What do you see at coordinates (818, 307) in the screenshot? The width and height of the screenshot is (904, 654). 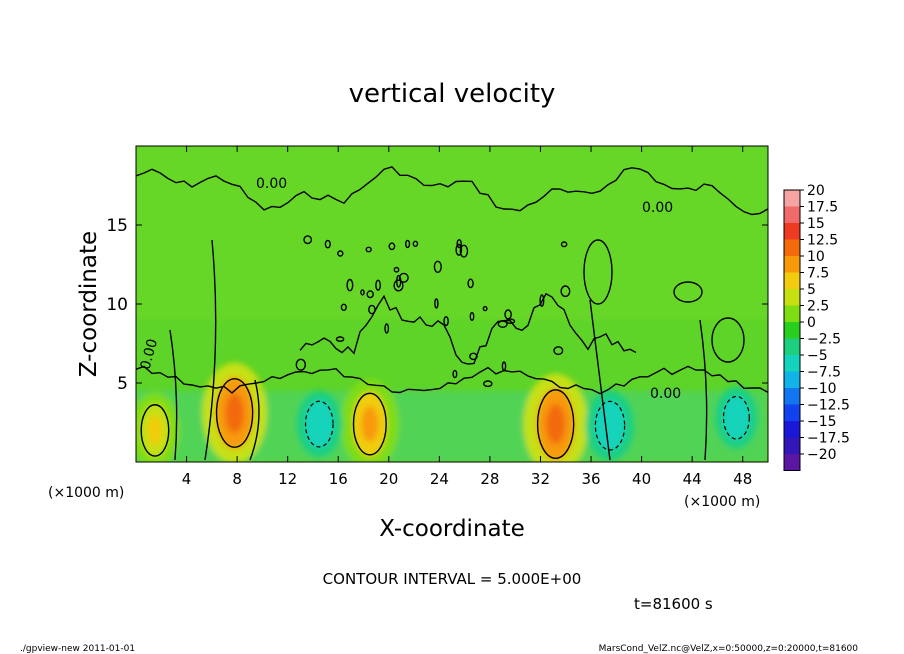 I see `colorbar-label: 2.5` at bounding box center [818, 307].